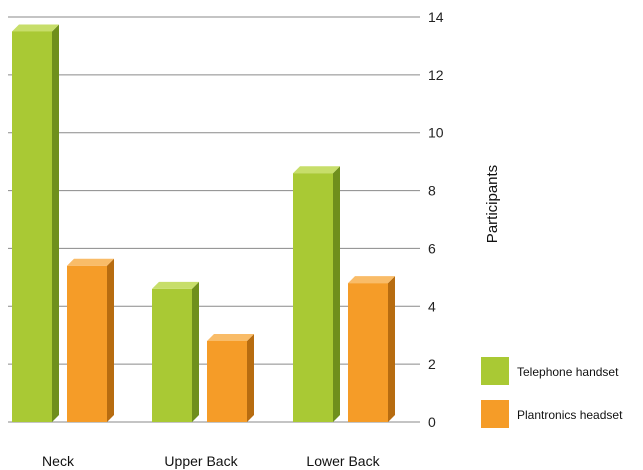 This screenshot has height=470, width=643. I want to click on category-label: Lower Back, so click(343, 461).